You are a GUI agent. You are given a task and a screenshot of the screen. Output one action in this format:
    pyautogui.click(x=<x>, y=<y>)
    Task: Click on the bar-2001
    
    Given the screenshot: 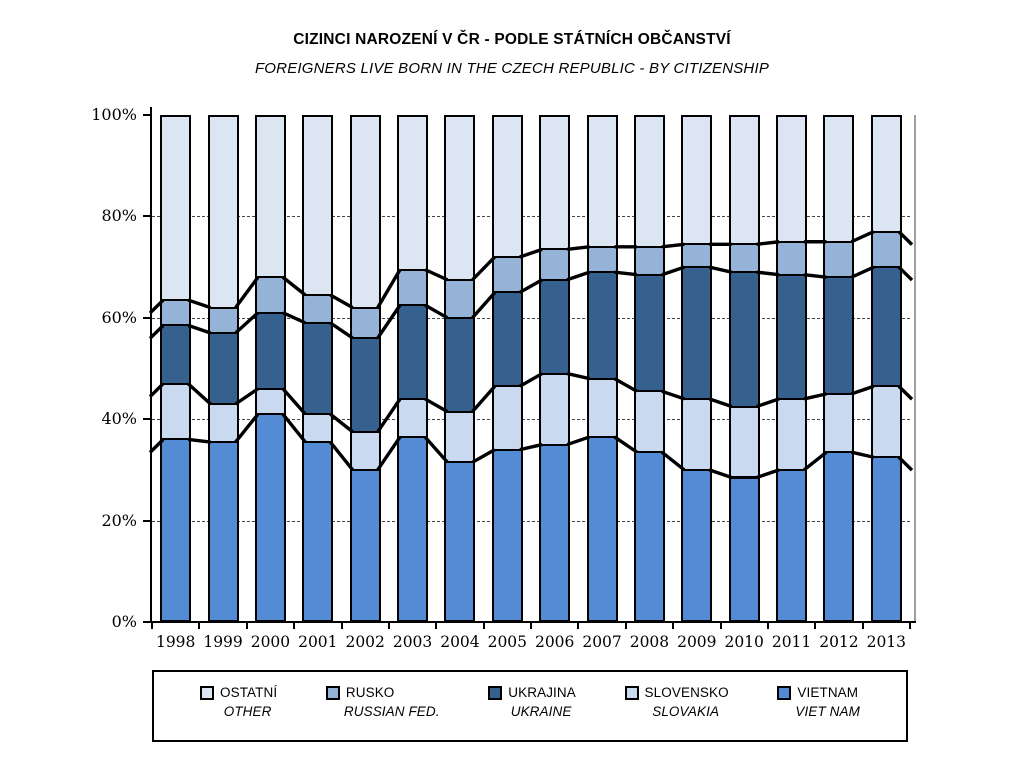 What is the action you would take?
    pyautogui.click(x=318, y=368)
    